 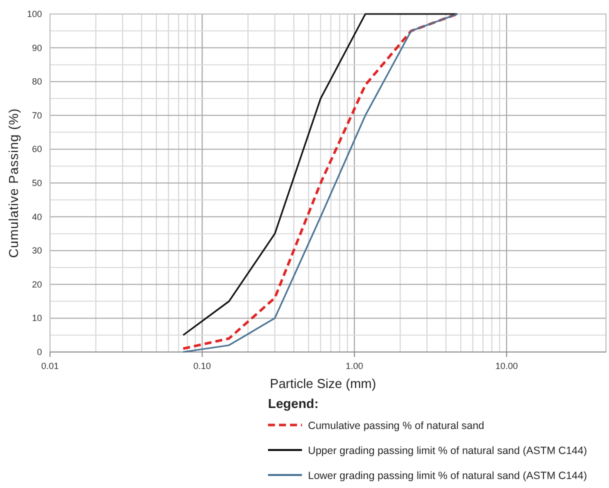 I want to click on y-tick-label: 90, so click(x=37, y=47).